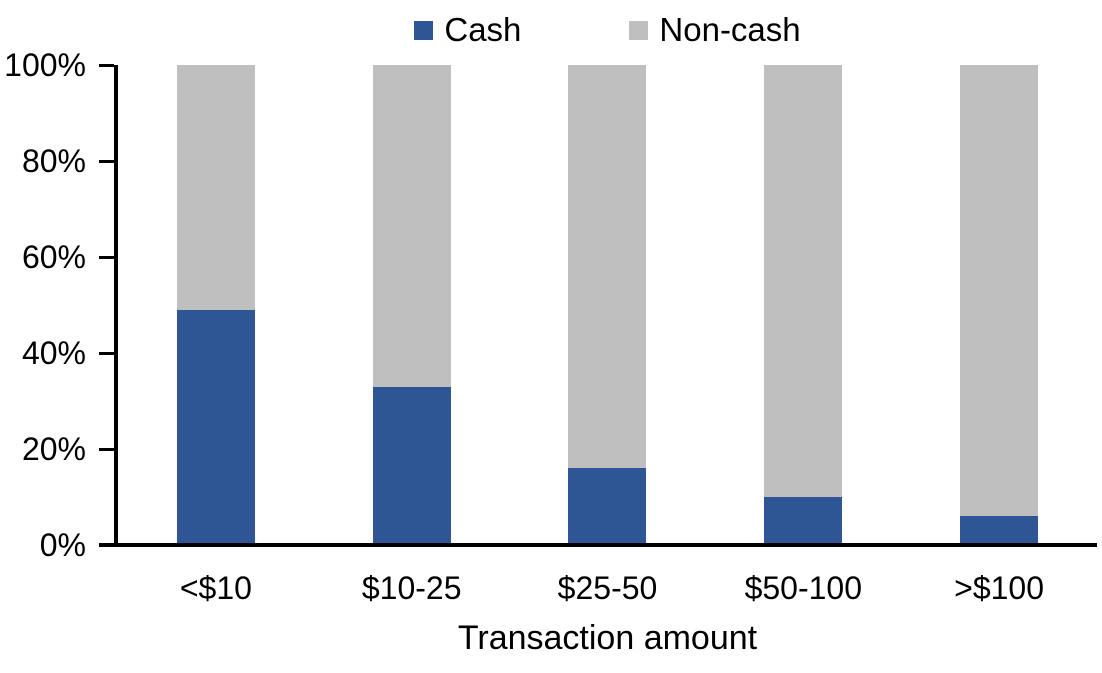 The image size is (1102, 673). What do you see at coordinates (411, 588) in the screenshot?
I see `x-axis-tick-label-10-25: $10-25` at bounding box center [411, 588].